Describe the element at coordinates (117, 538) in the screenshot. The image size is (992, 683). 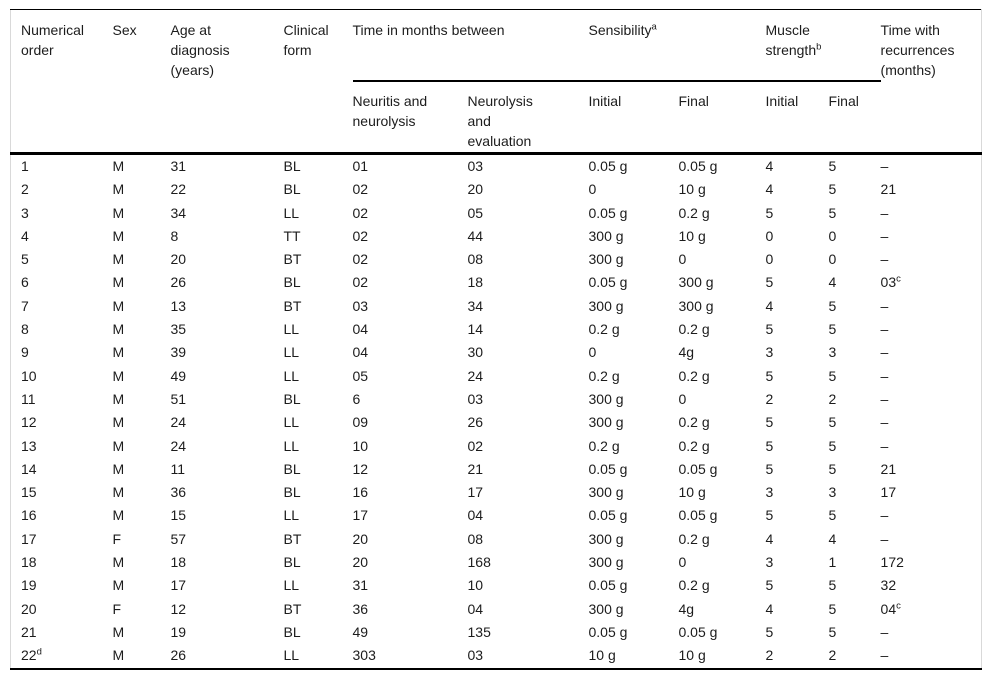
I see `table-cell: F` at that location.